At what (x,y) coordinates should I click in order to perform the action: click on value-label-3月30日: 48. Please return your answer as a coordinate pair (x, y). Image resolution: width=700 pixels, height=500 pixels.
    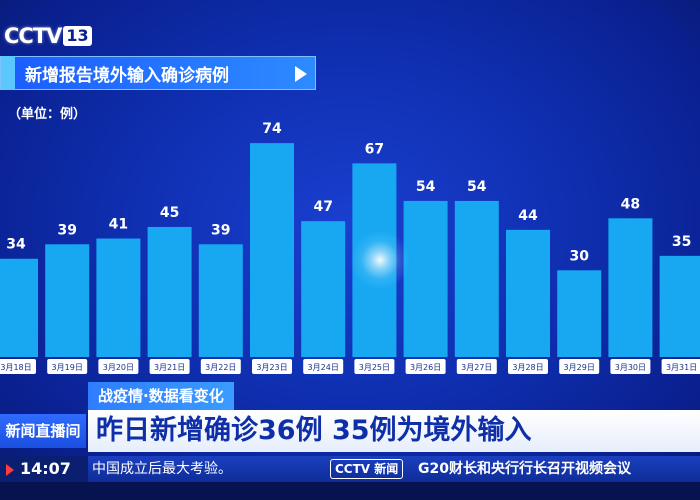
    Looking at the image, I should click on (630, 204).